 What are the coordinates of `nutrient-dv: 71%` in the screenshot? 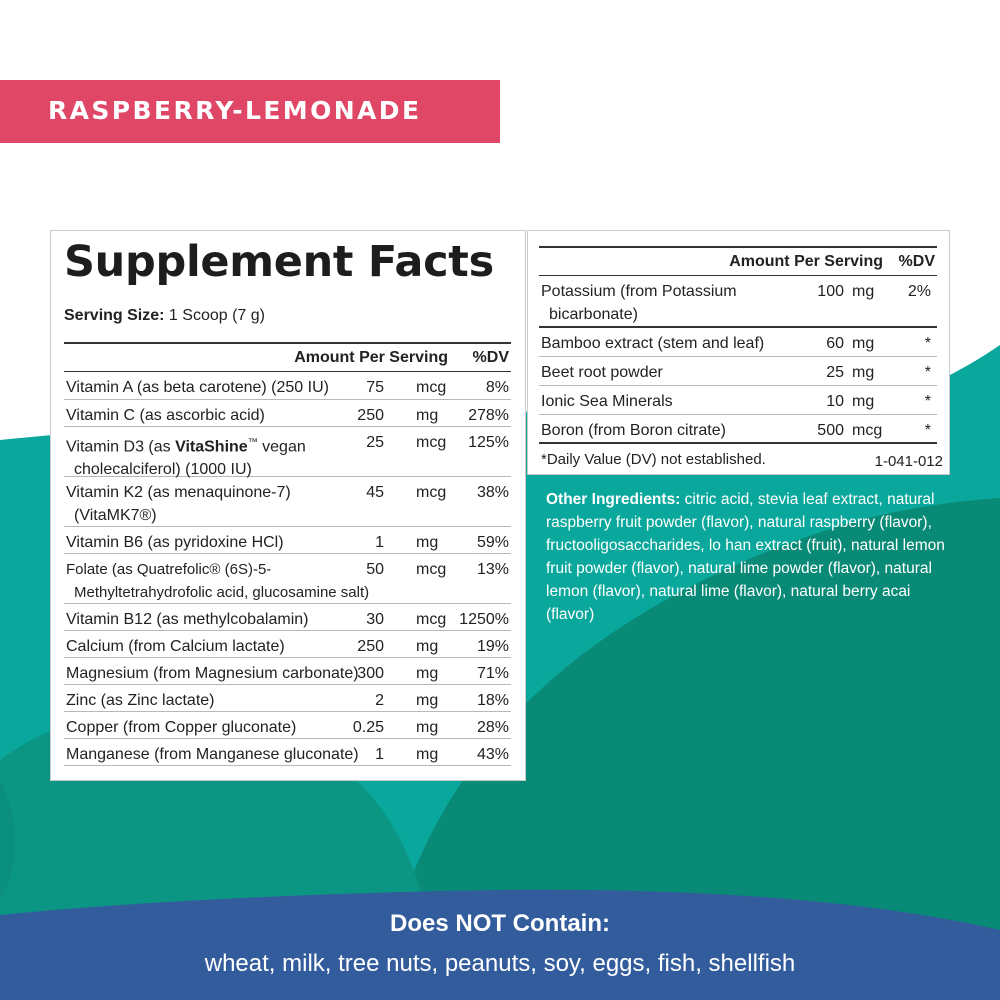 It's located at (492, 673).